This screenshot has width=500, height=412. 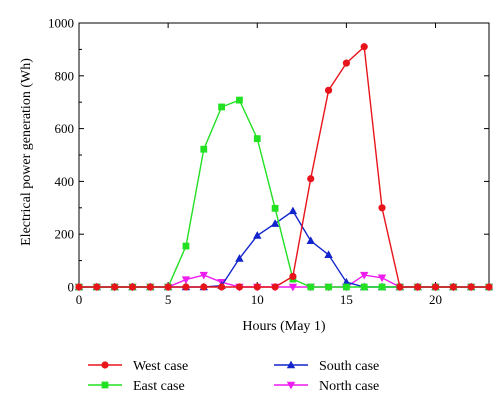 What do you see at coordinates (233, 376) in the screenshot?
I see `legend: West case East case South case North case` at bounding box center [233, 376].